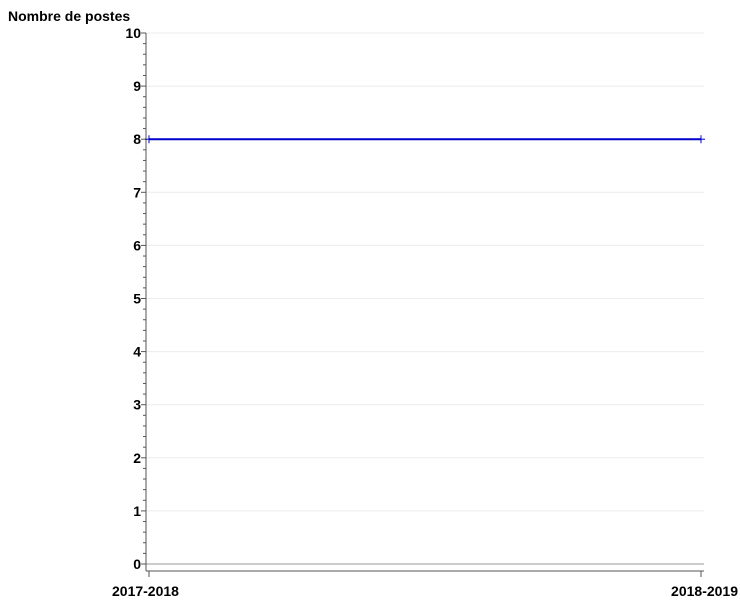  What do you see at coordinates (137, 511) in the screenshot?
I see `y-tick-label: 1` at bounding box center [137, 511].